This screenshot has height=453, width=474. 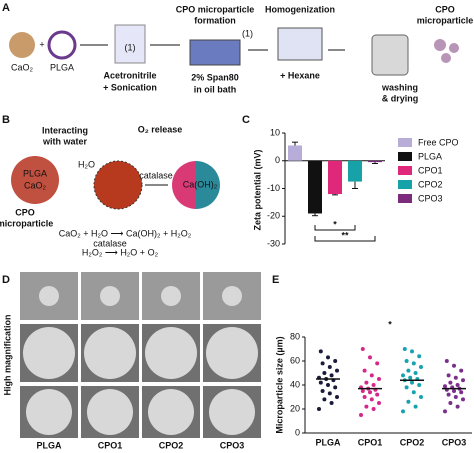 What do you see at coordinates (399, 87) in the screenshot?
I see `label: washing` at bounding box center [399, 87].